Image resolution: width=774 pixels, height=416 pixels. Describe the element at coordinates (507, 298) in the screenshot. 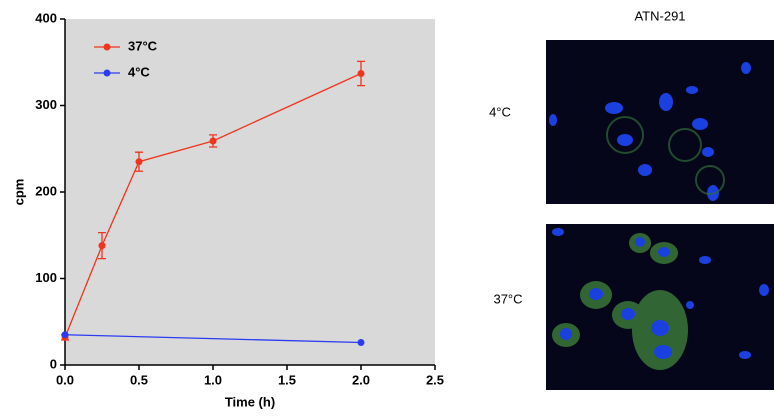

I see `row-label: 37°C` at that location.